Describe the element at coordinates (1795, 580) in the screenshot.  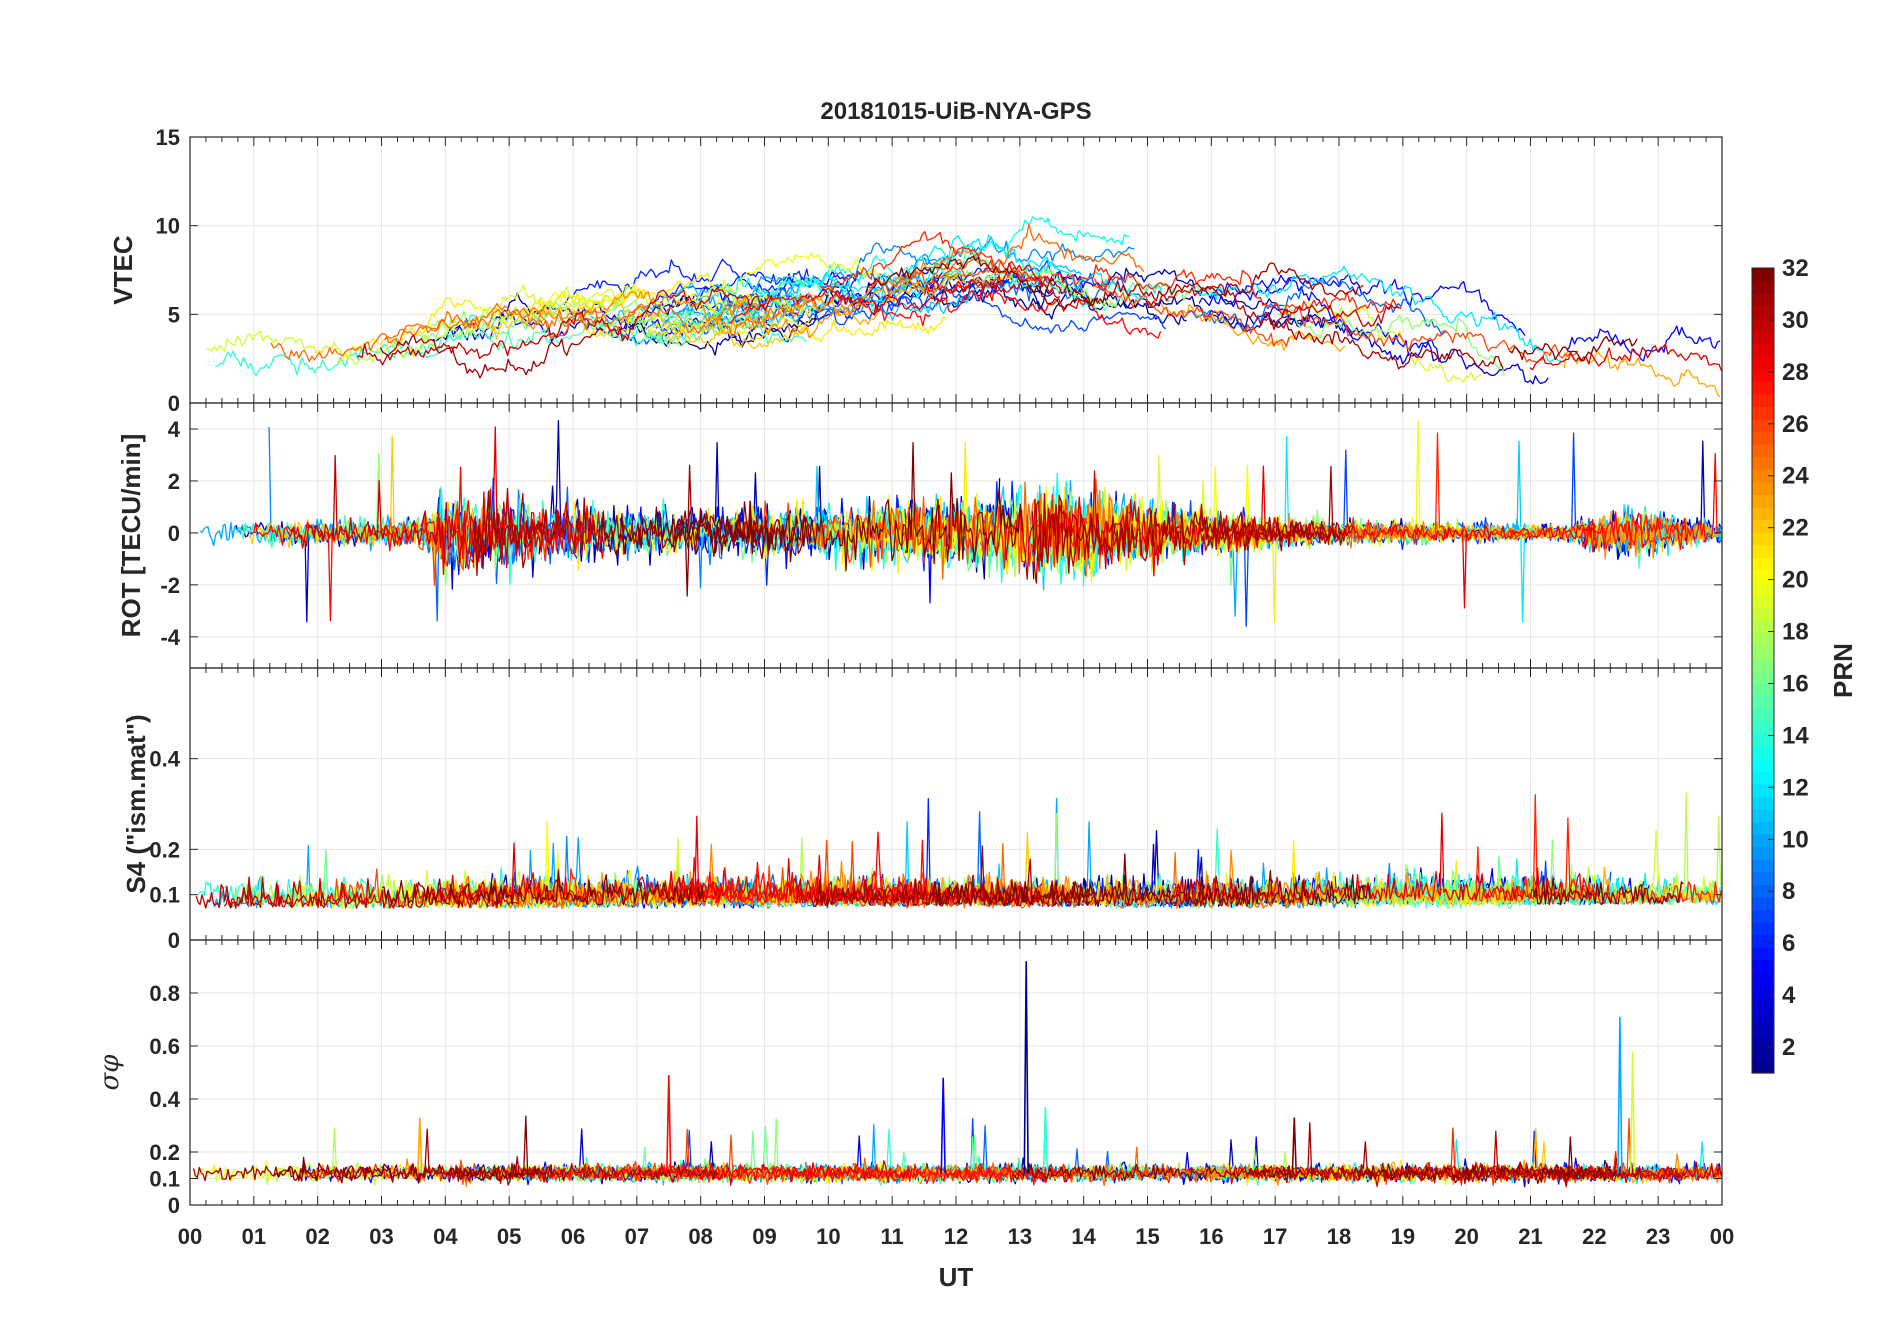
I see `colorbar-tick-label: 20` at that location.